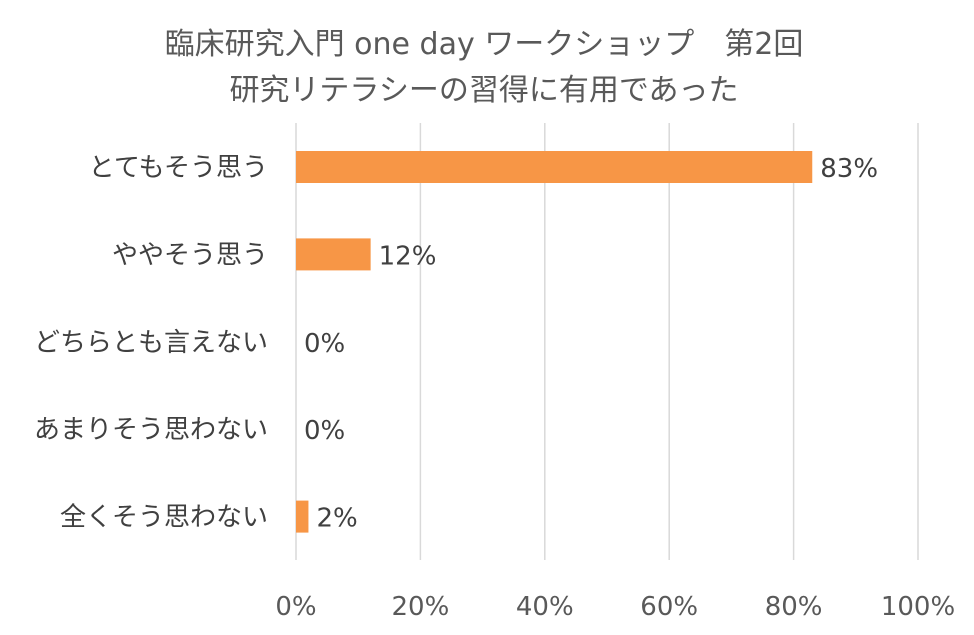  I want to click on x-tick-label-1: 20%, so click(421, 607).